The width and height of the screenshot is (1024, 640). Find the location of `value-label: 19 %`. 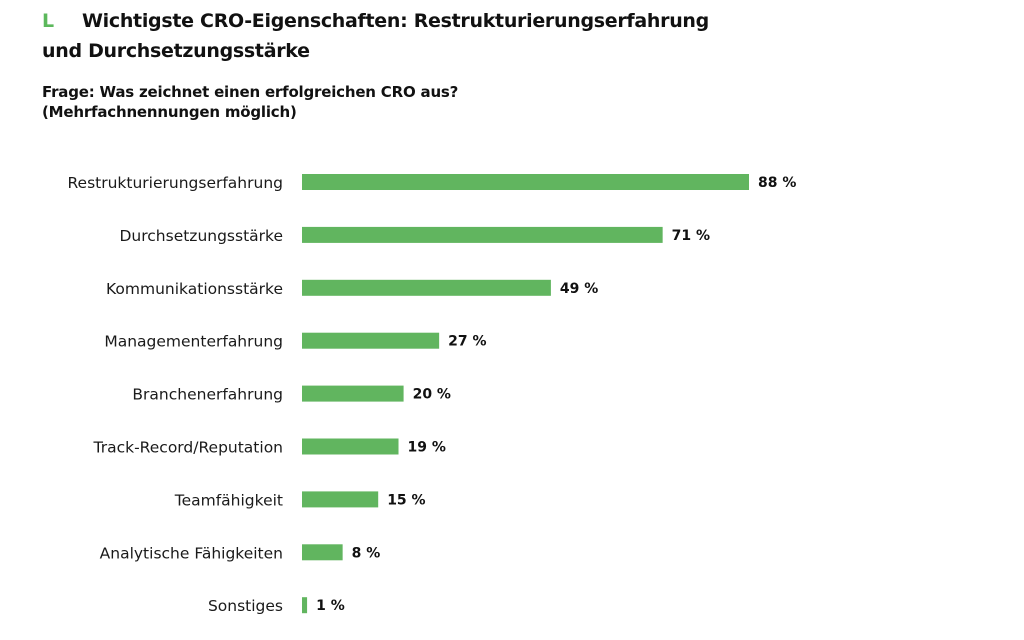

value-label: 19 % is located at coordinates (427, 448).